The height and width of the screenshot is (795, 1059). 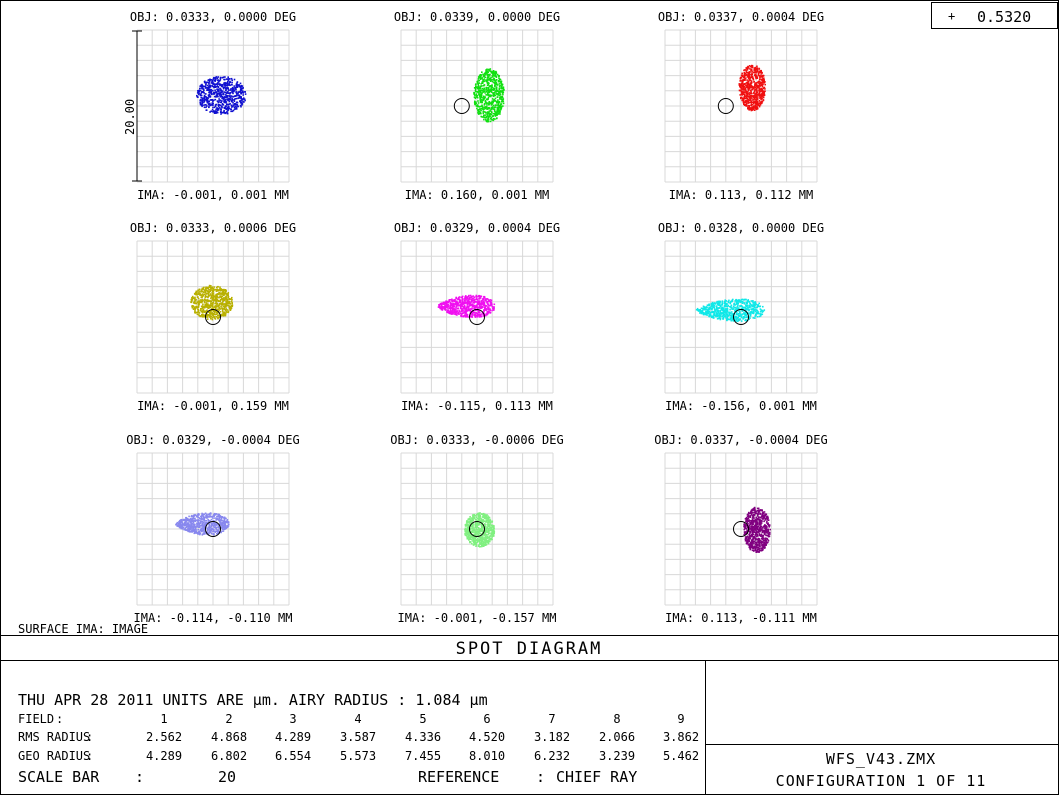 I want to click on geo-value-2: 6.802, so click(x=229, y=756).